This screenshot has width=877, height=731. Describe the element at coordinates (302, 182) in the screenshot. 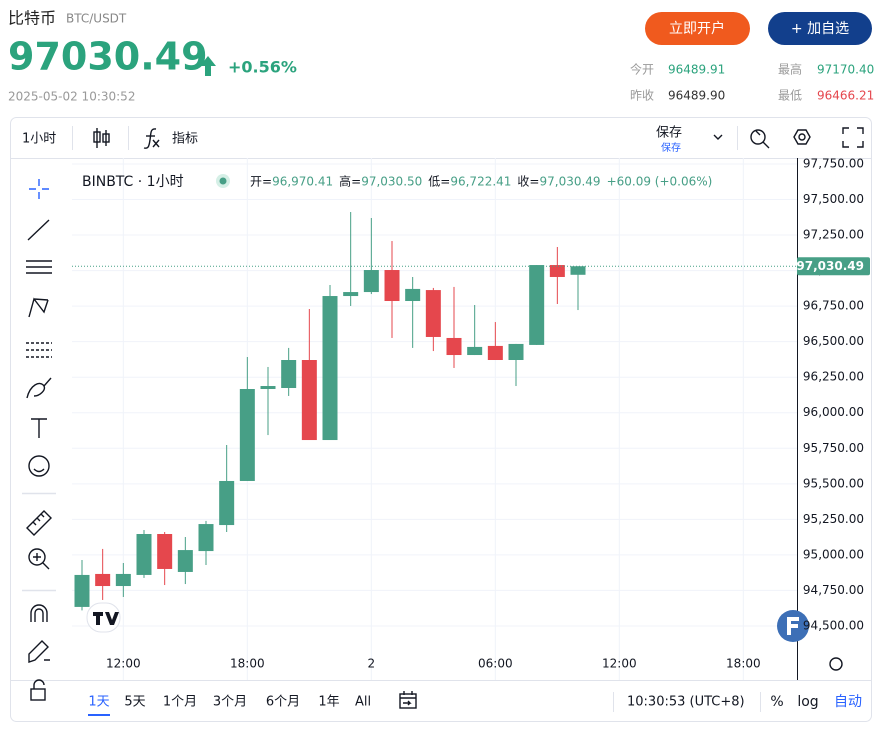

I see `ohlc-value: 96,970.41` at that location.